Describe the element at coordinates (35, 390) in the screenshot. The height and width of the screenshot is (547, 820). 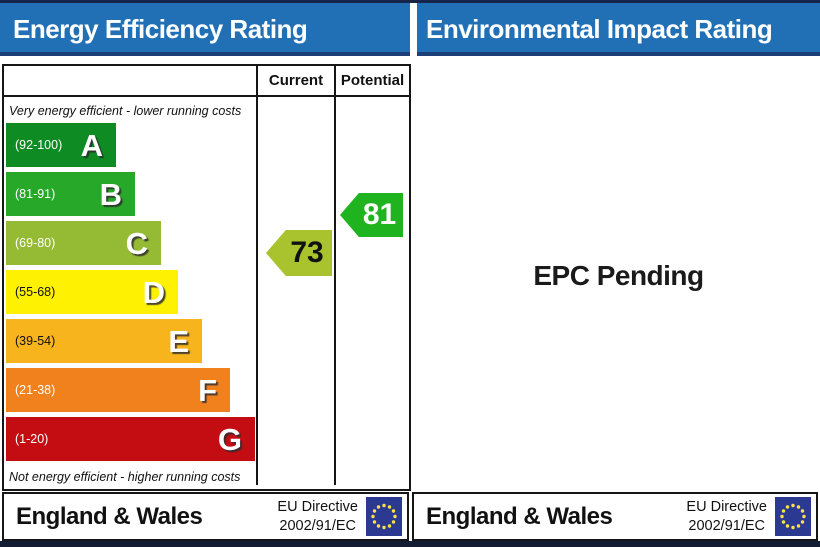
I see `band-f-range: (21-38)` at that location.